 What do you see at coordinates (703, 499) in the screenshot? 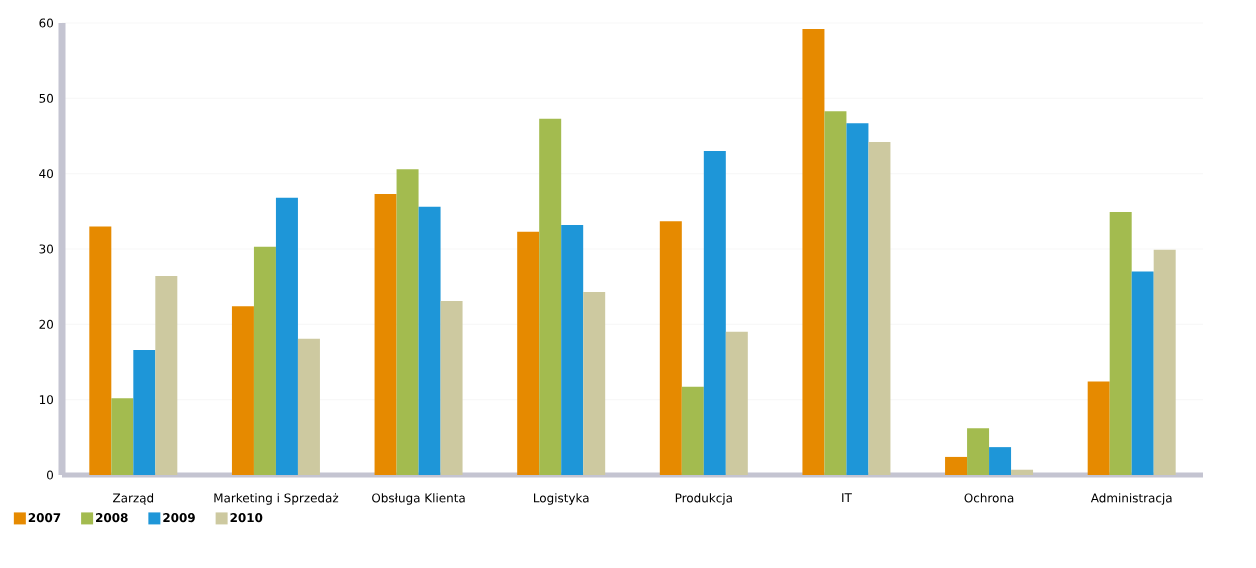
I see `x-tick-label: Produkcja` at bounding box center [703, 499].